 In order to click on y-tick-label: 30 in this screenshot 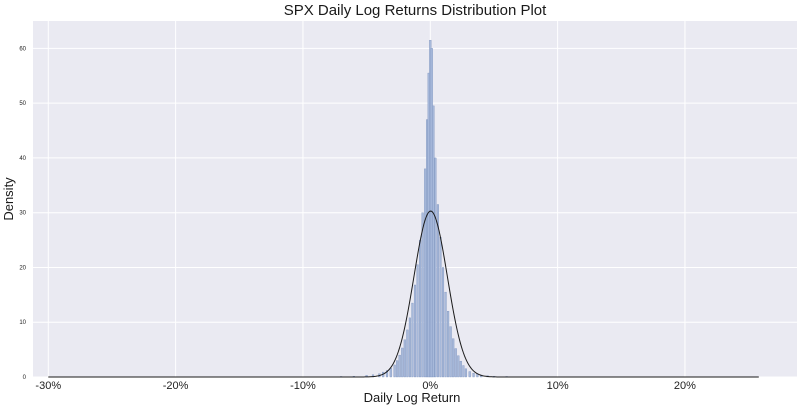, I will do `click(22, 214)`.